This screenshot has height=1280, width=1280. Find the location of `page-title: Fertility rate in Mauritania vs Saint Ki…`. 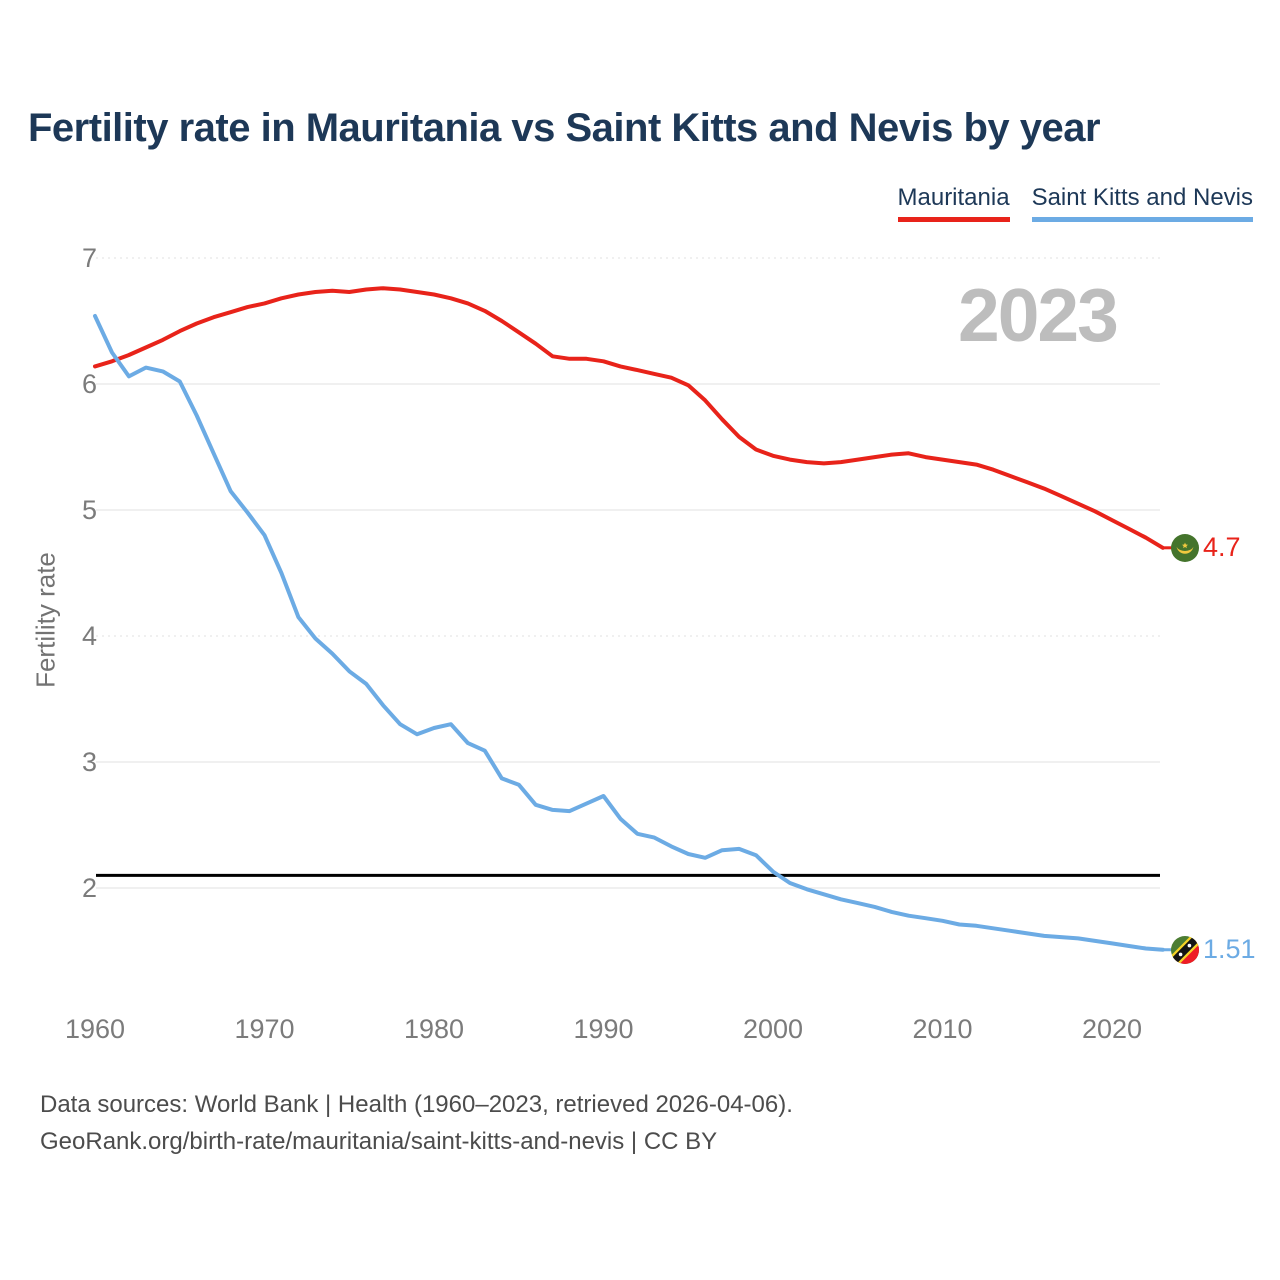

page-title: Fertility rate in Mauritania vs Saint Ki… is located at coordinates (564, 128).